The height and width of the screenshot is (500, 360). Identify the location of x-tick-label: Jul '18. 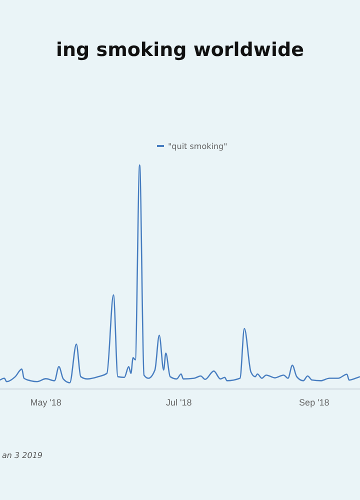
(179, 402).